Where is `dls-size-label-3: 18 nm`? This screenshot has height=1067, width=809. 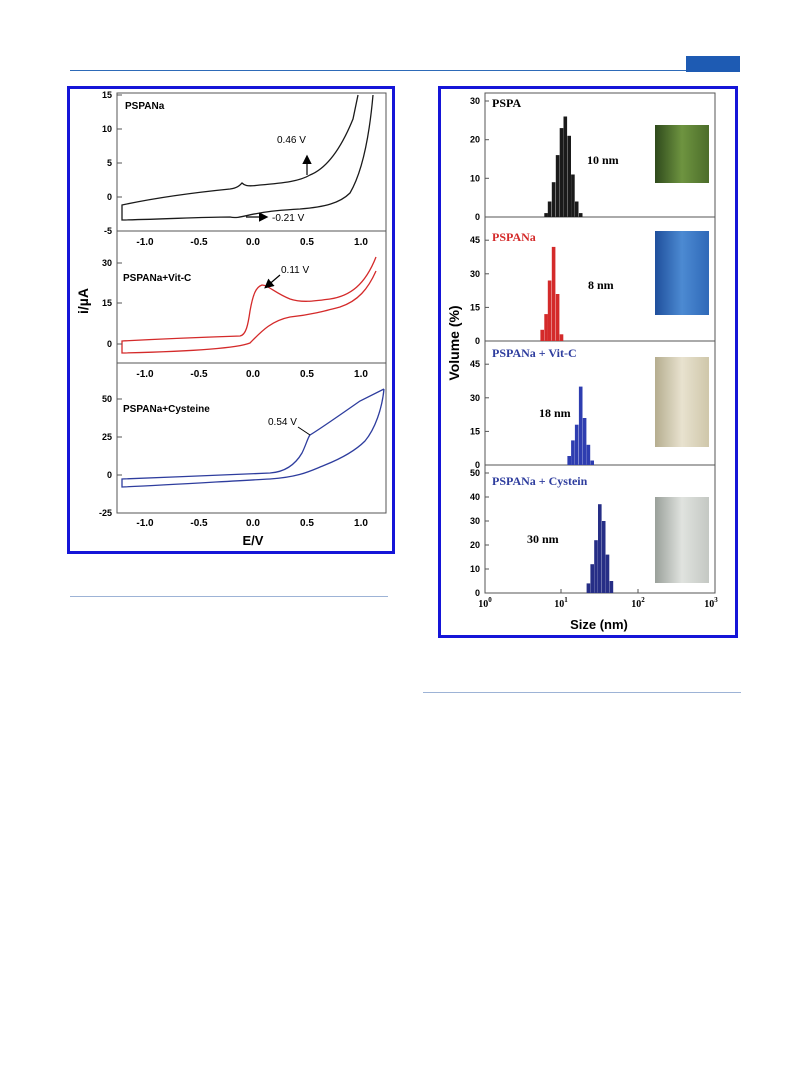
dls-size-label-3: 18 nm is located at coordinates (555, 413).